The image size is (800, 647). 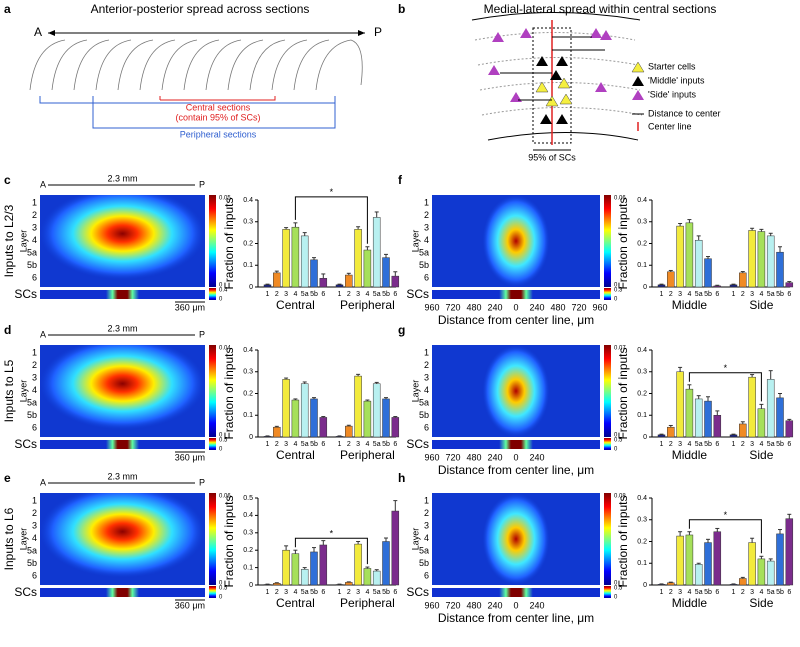 I want to click on y-tick-label: 0.3, so click(x=642, y=222).